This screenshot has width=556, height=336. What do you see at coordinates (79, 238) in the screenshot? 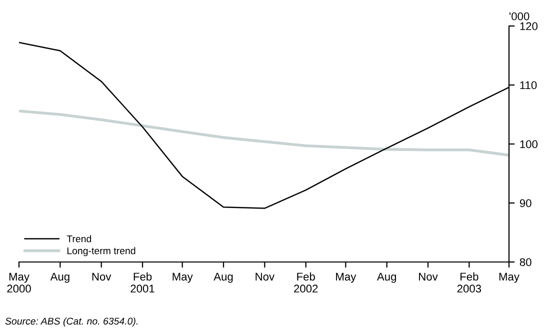
I see `legend-label: Trend` at bounding box center [79, 238].